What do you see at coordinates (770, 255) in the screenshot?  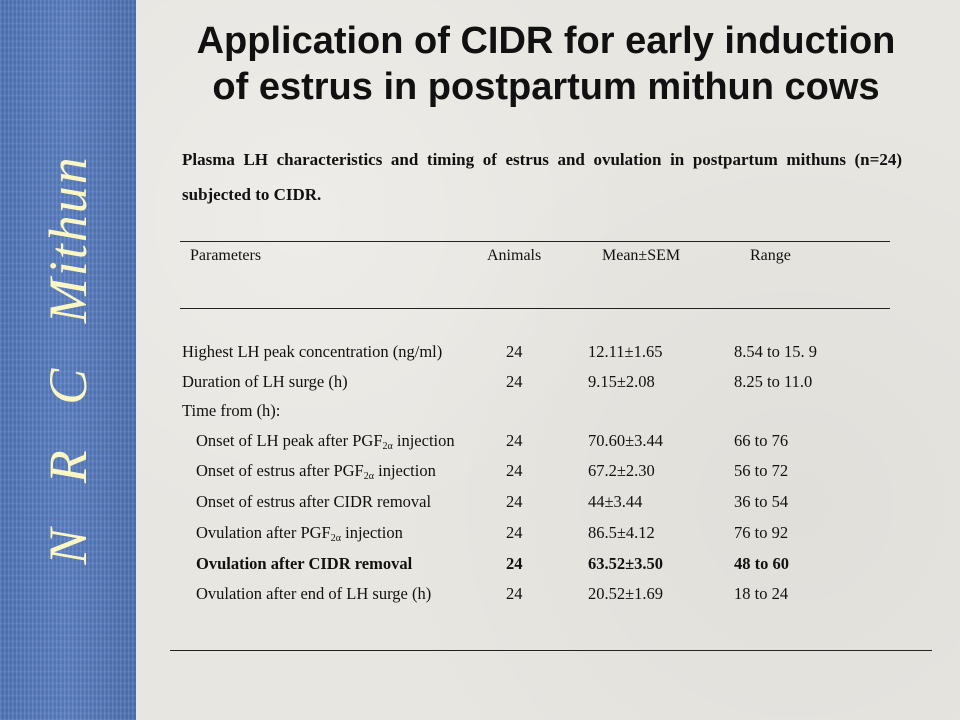 I see `header-range: Range` at bounding box center [770, 255].